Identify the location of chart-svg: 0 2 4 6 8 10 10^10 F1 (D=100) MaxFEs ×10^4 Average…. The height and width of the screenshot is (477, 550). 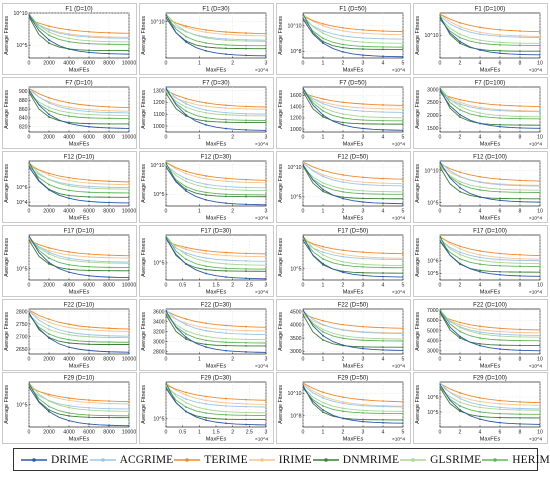
(480, 39).